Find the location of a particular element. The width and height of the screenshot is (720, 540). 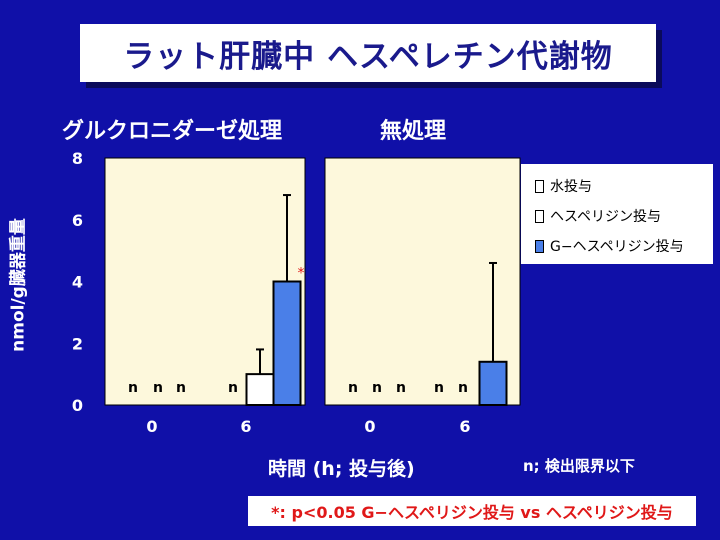

panel-label-untreated: 無処理 is located at coordinates (413, 131).